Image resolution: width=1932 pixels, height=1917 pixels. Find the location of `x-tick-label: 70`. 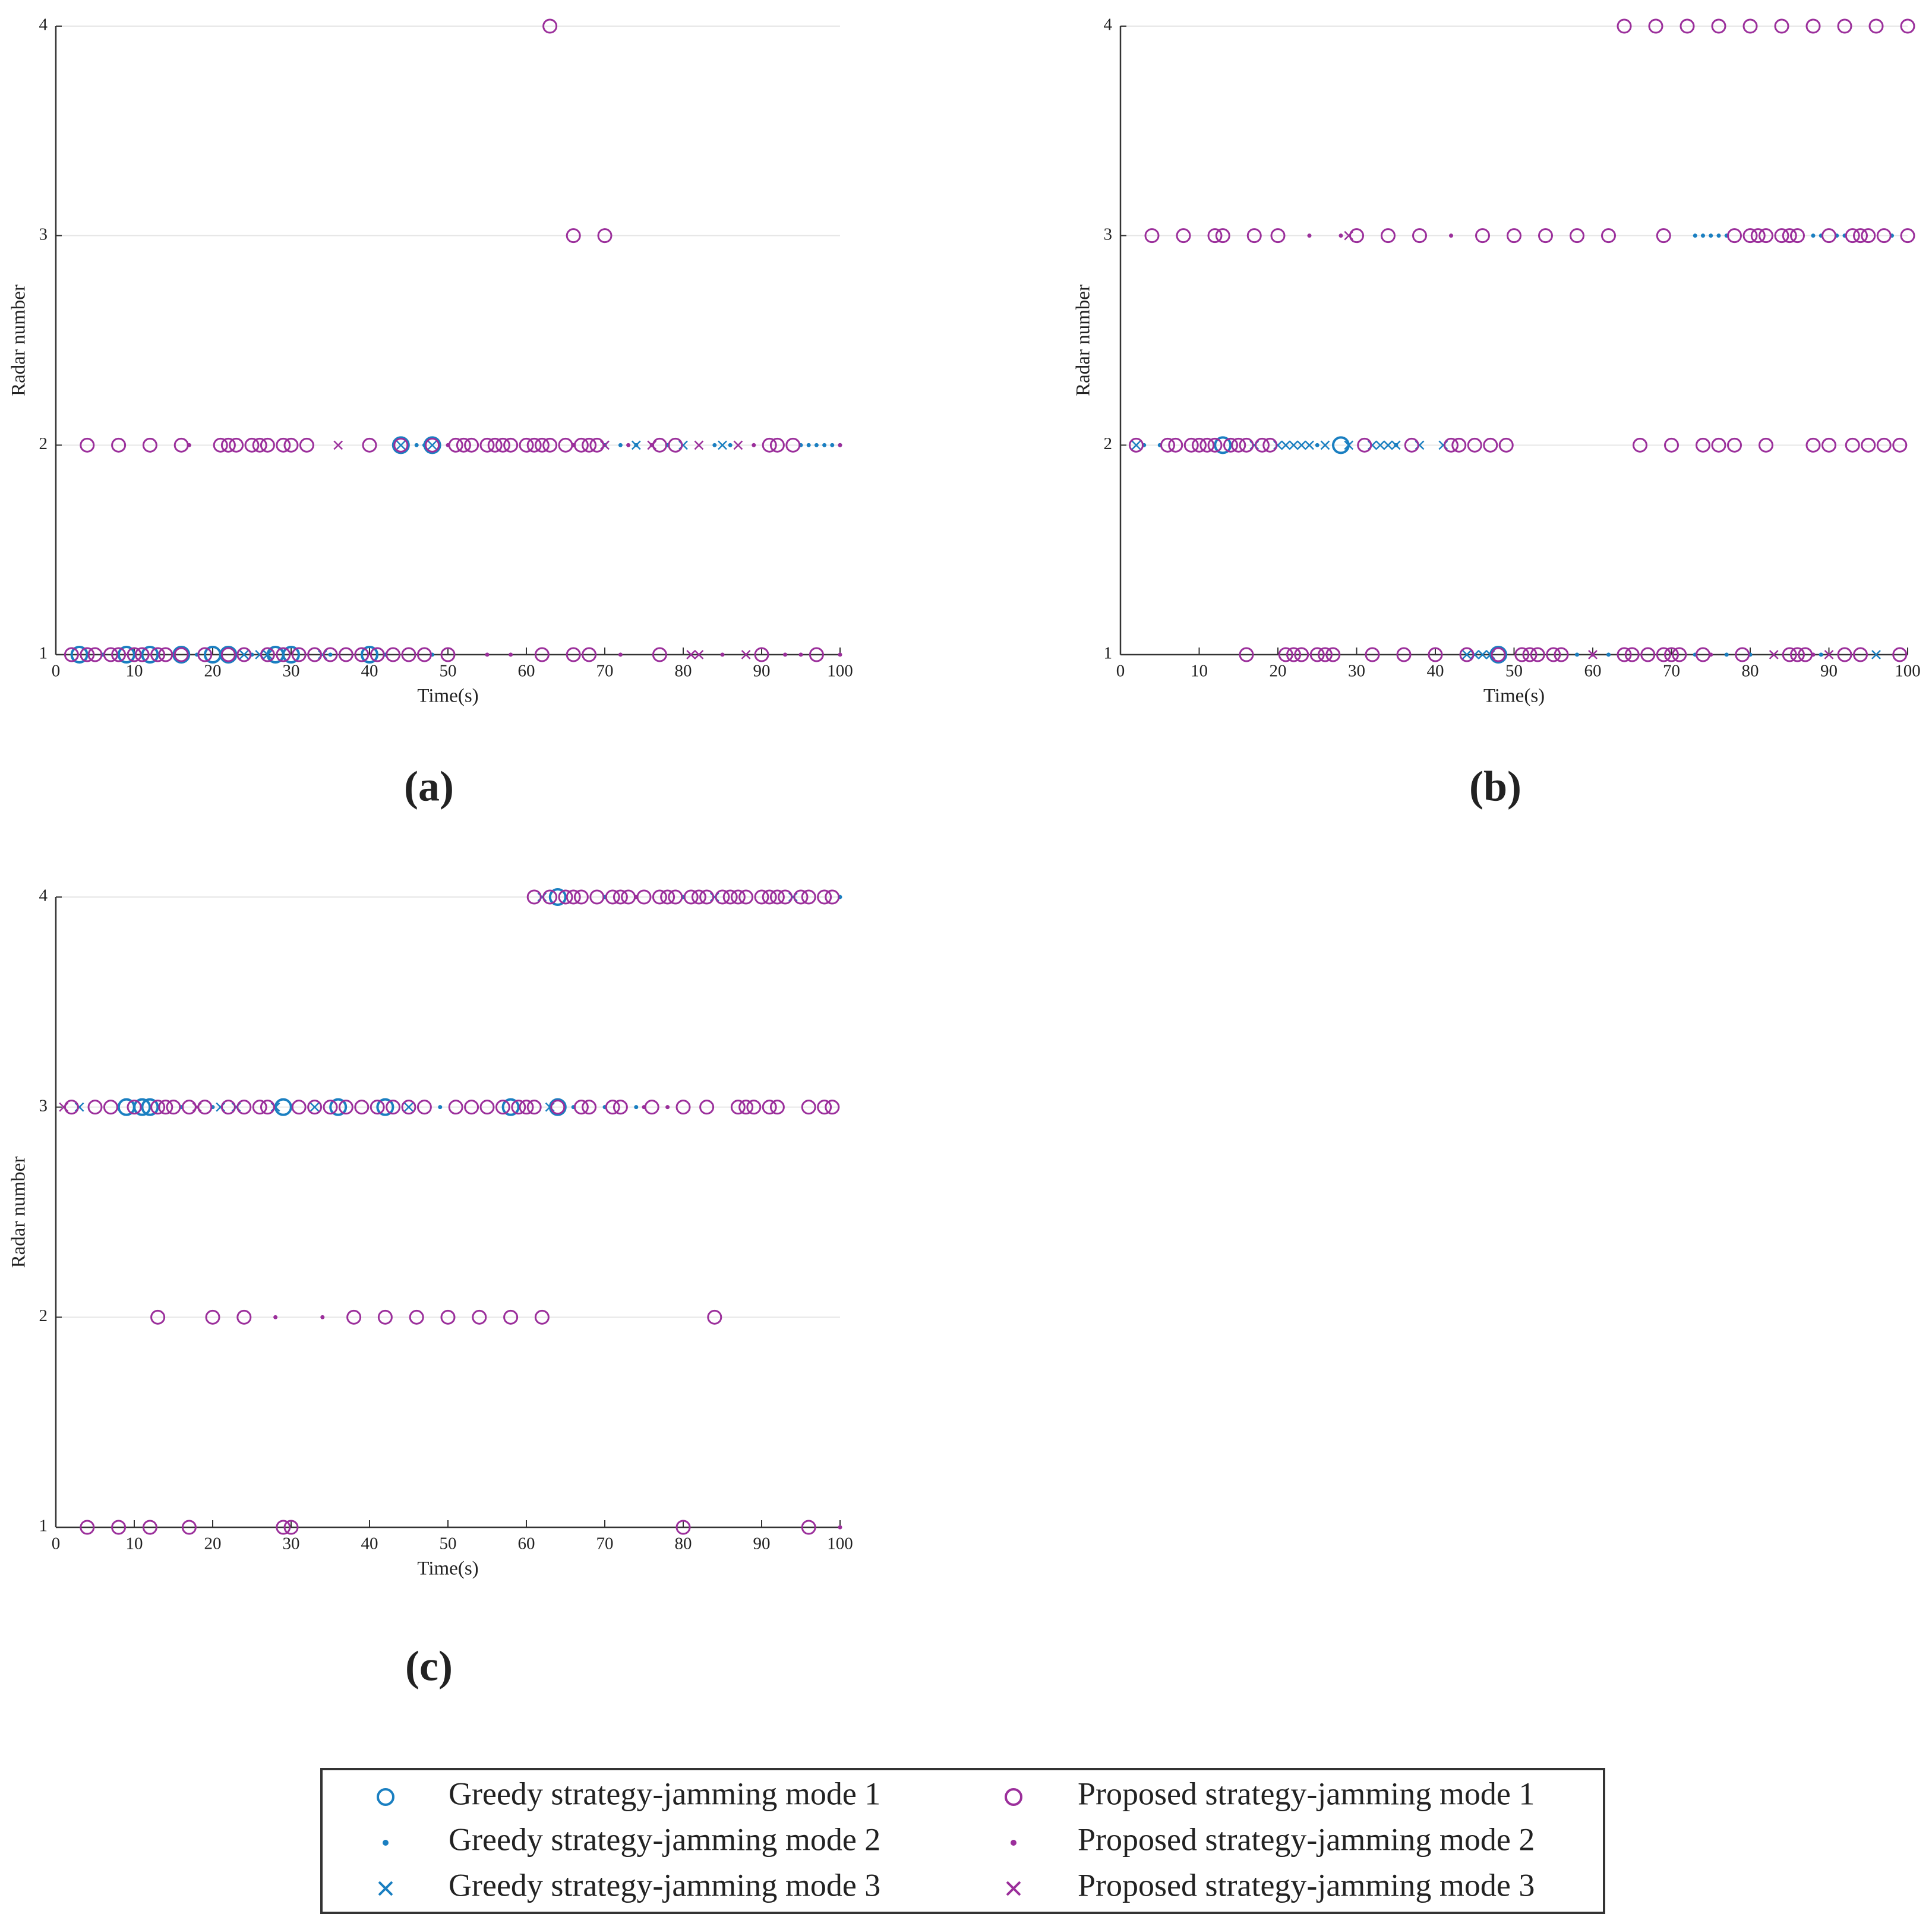

x-tick-label: 70 is located at coordinates (1671, 671).